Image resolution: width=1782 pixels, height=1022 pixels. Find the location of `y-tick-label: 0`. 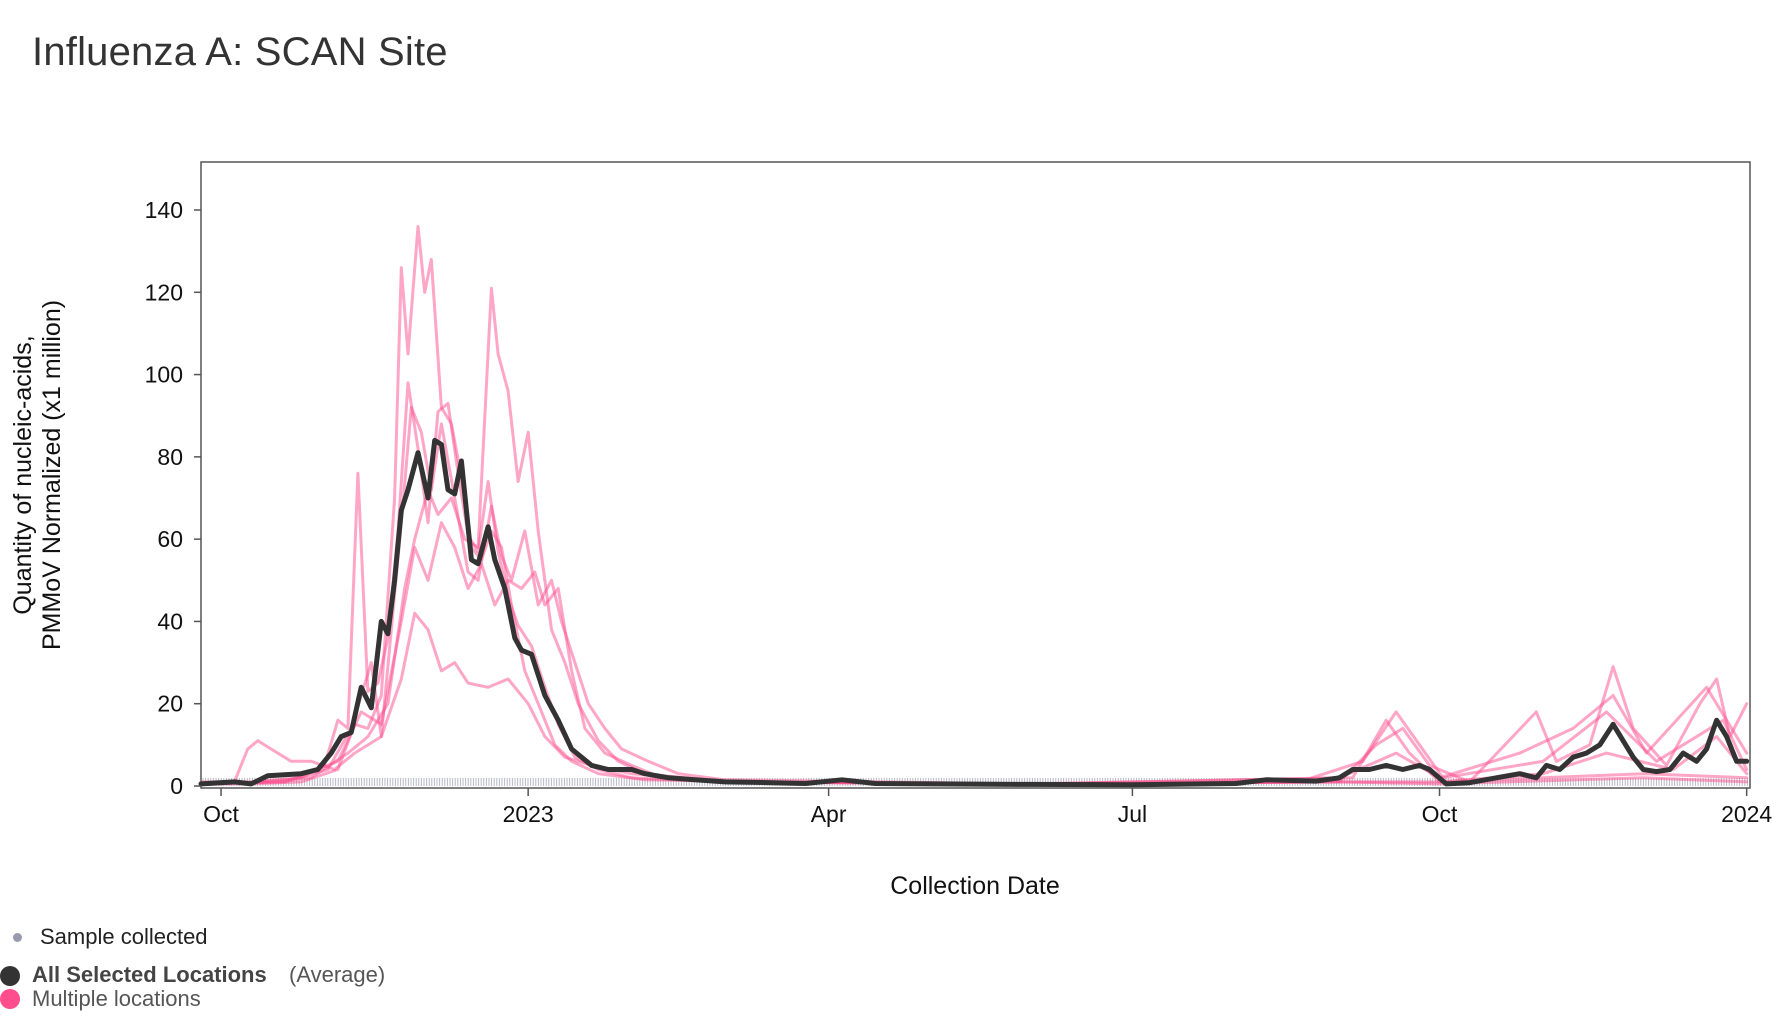

y-tick-label: 0 is located at coordinates (176, 786).